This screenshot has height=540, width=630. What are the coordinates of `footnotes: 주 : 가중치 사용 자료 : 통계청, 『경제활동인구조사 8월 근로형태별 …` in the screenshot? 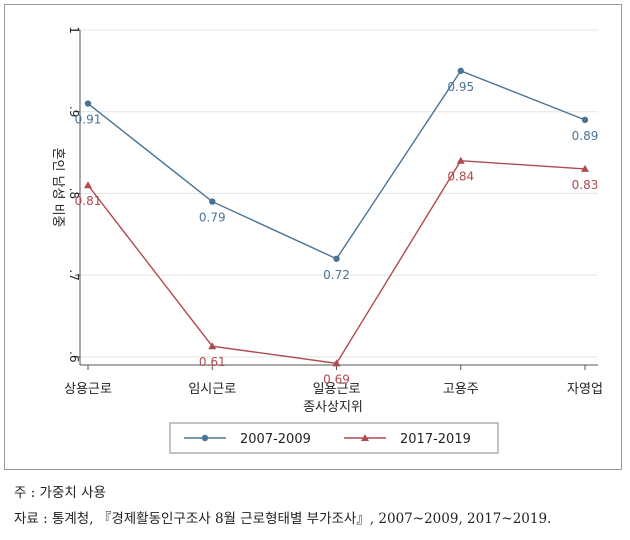 It's located at (320, 506).